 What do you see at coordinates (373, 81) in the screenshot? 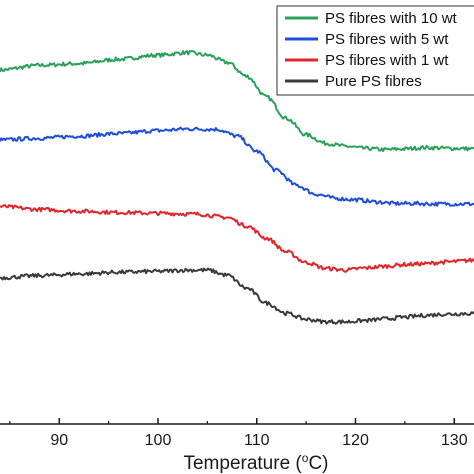
I see `legend-label-pure-ps-fibres: Pure PS fibres` at bounding box center [373, 81].